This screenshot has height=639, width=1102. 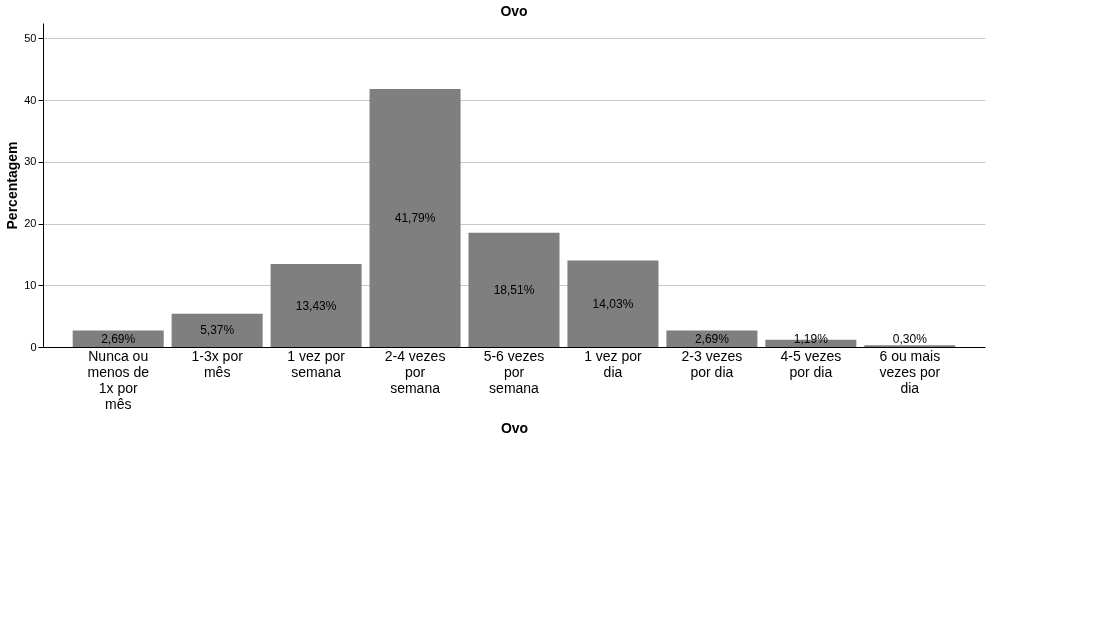 I want to click on y-tick-label: 50, so click(x=30, y=37).